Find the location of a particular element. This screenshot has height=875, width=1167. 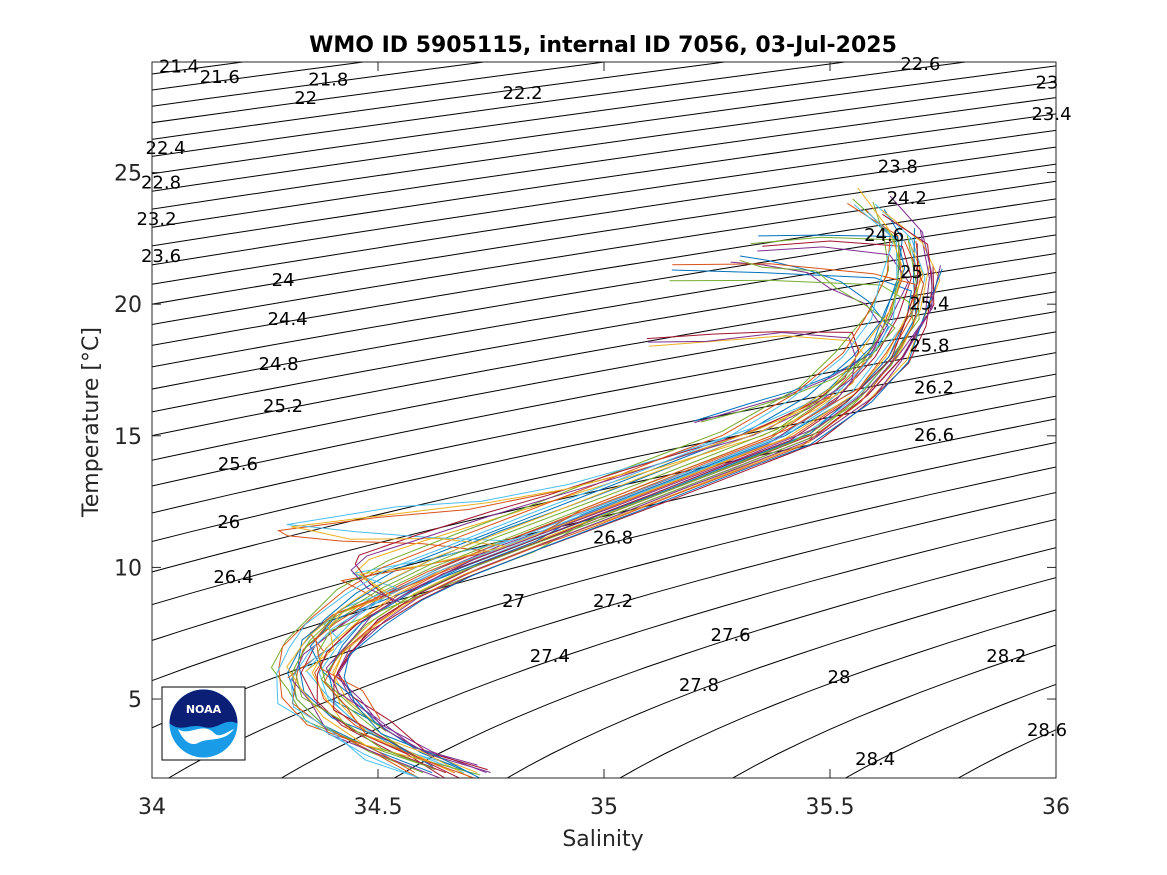

contour-label: 21.4 is located at coordinates (179, 67).